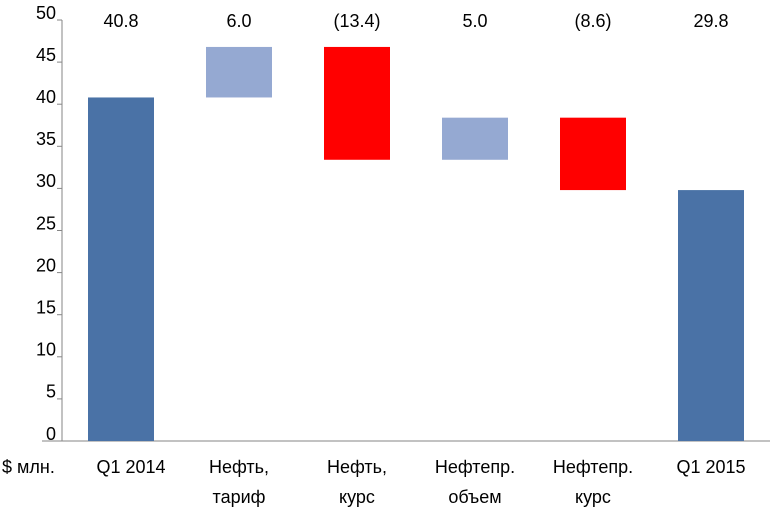 The image size is (773, 514). Describe the element at coordinates (28, 467) in the screenshot. I see `y-axis-label: $ млн.` at that location.